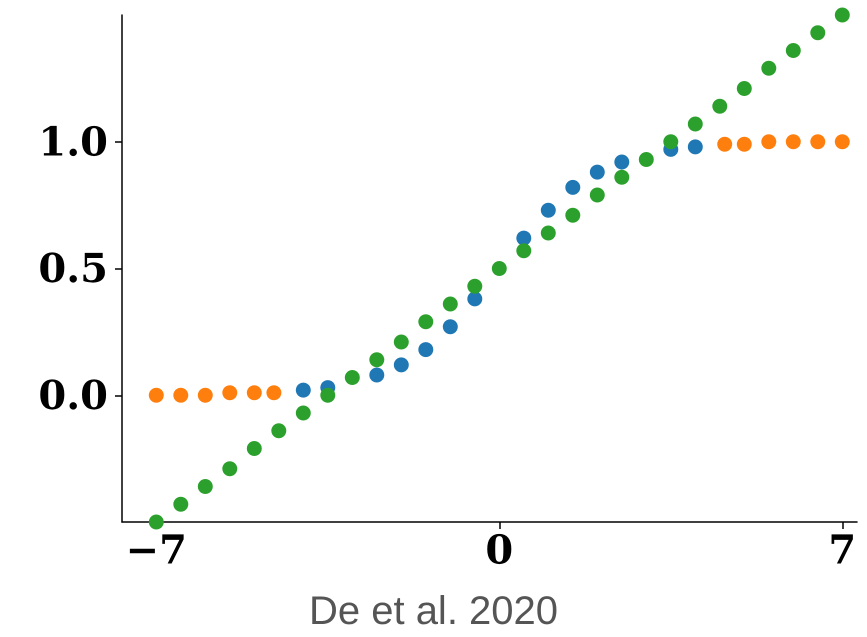  Describe the element at coordinates (73, 268) in the screenshot. I see `y-tick-label: 0.5` at that location.